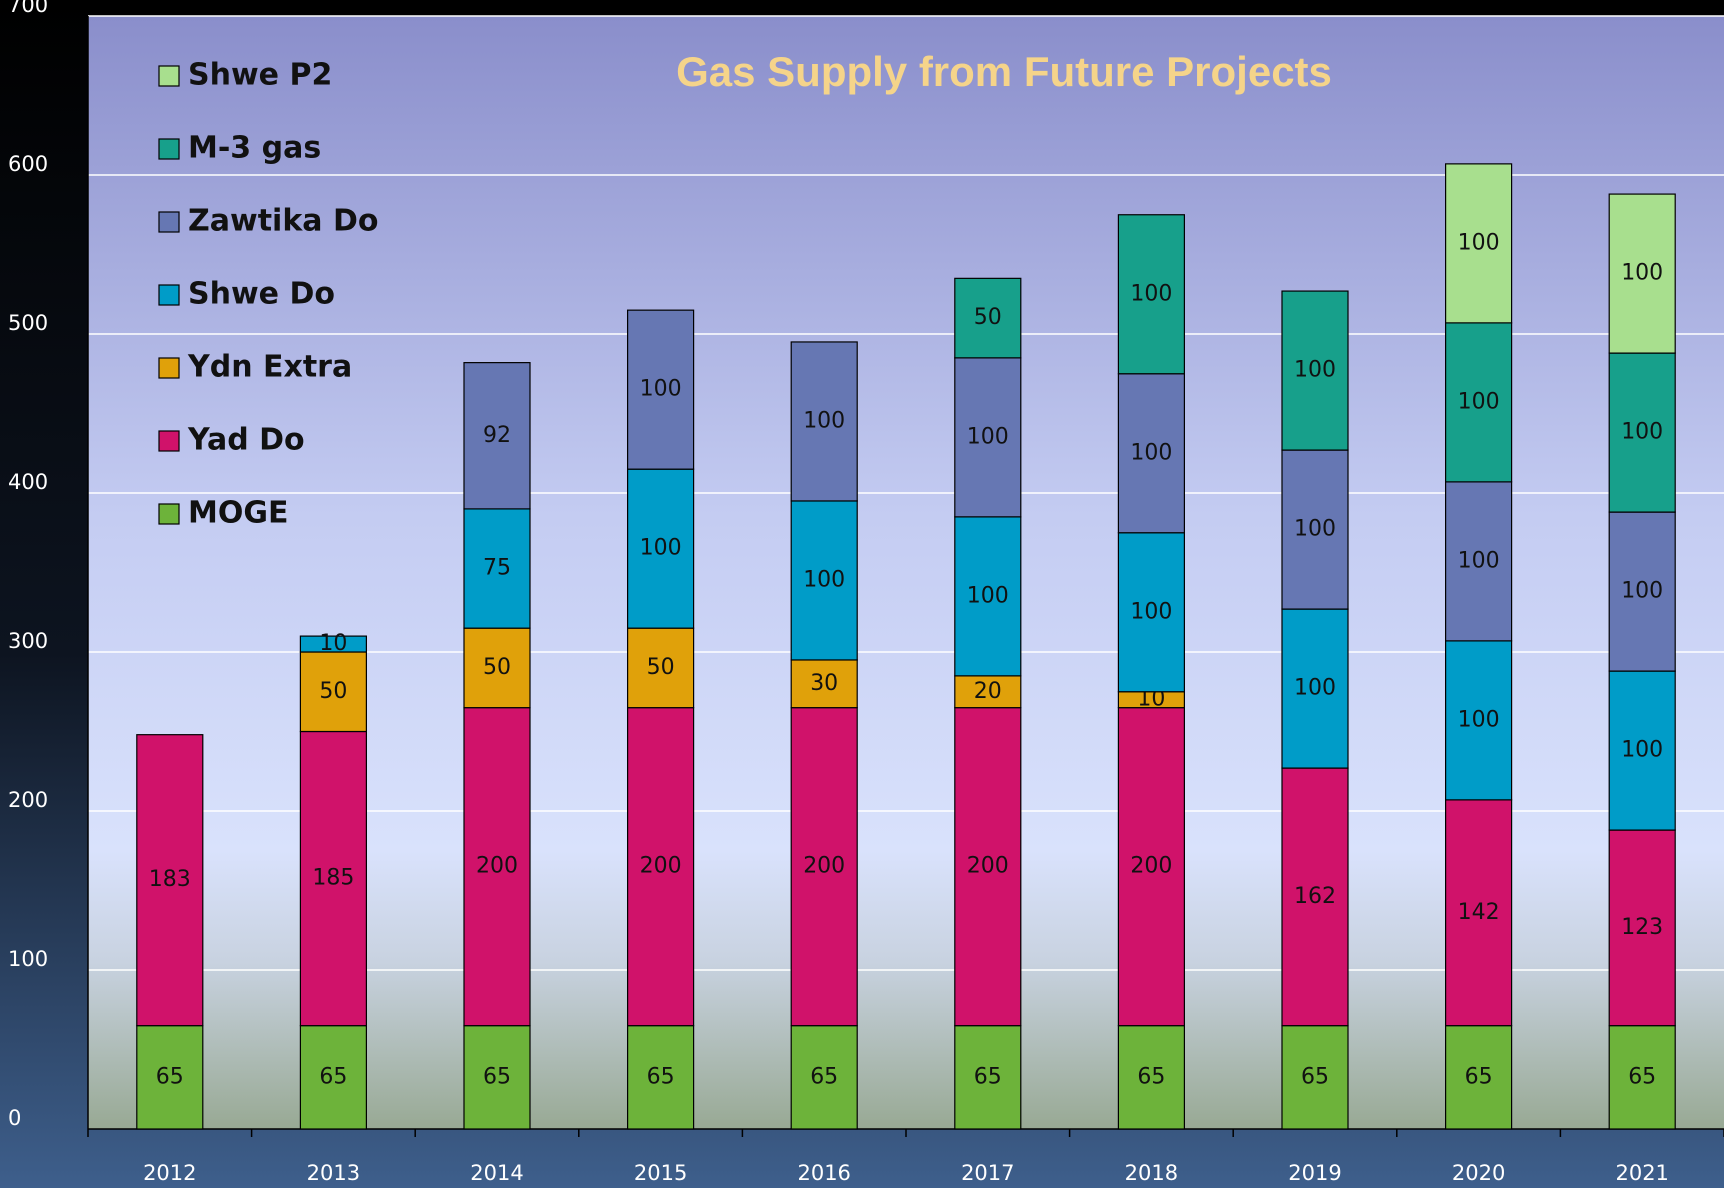 The width and height of the screenshot is (1724, 1188). What do you see at coordinates (823, 1173) in the screenshot?
I see `x-tick-label: 2016` at bounding box center [823, 1173].